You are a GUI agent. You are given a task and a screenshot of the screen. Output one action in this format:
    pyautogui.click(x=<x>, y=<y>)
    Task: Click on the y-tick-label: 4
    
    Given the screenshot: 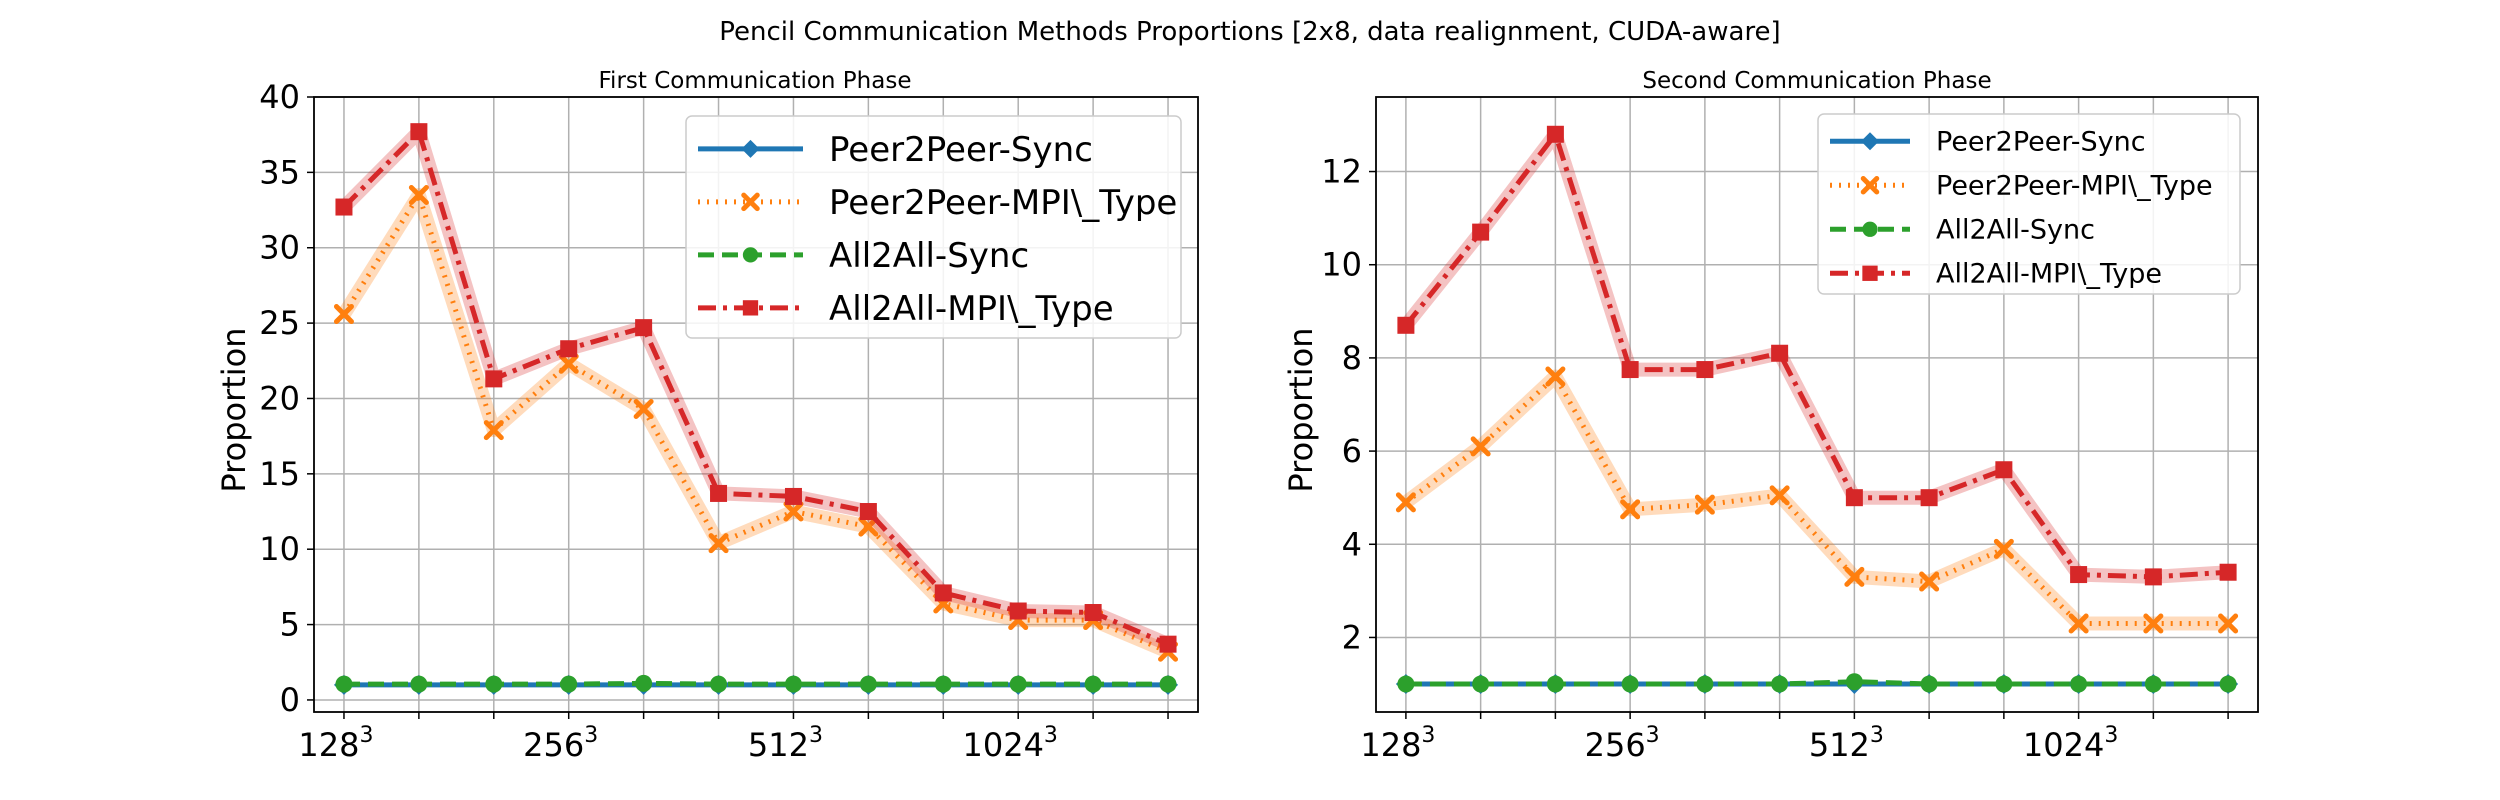 What is the action you would take?
    pyautogui.click(x=1352, y=544)
    